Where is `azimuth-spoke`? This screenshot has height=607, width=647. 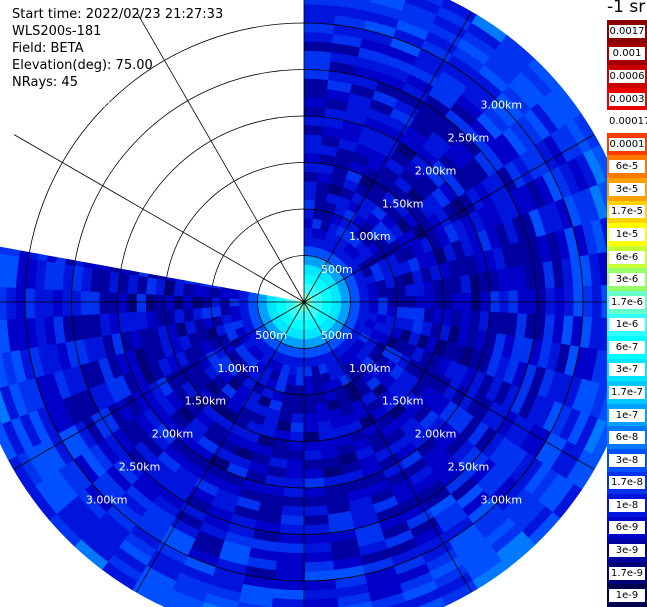
azimuth-spoke is located at coordinates (449, 218).